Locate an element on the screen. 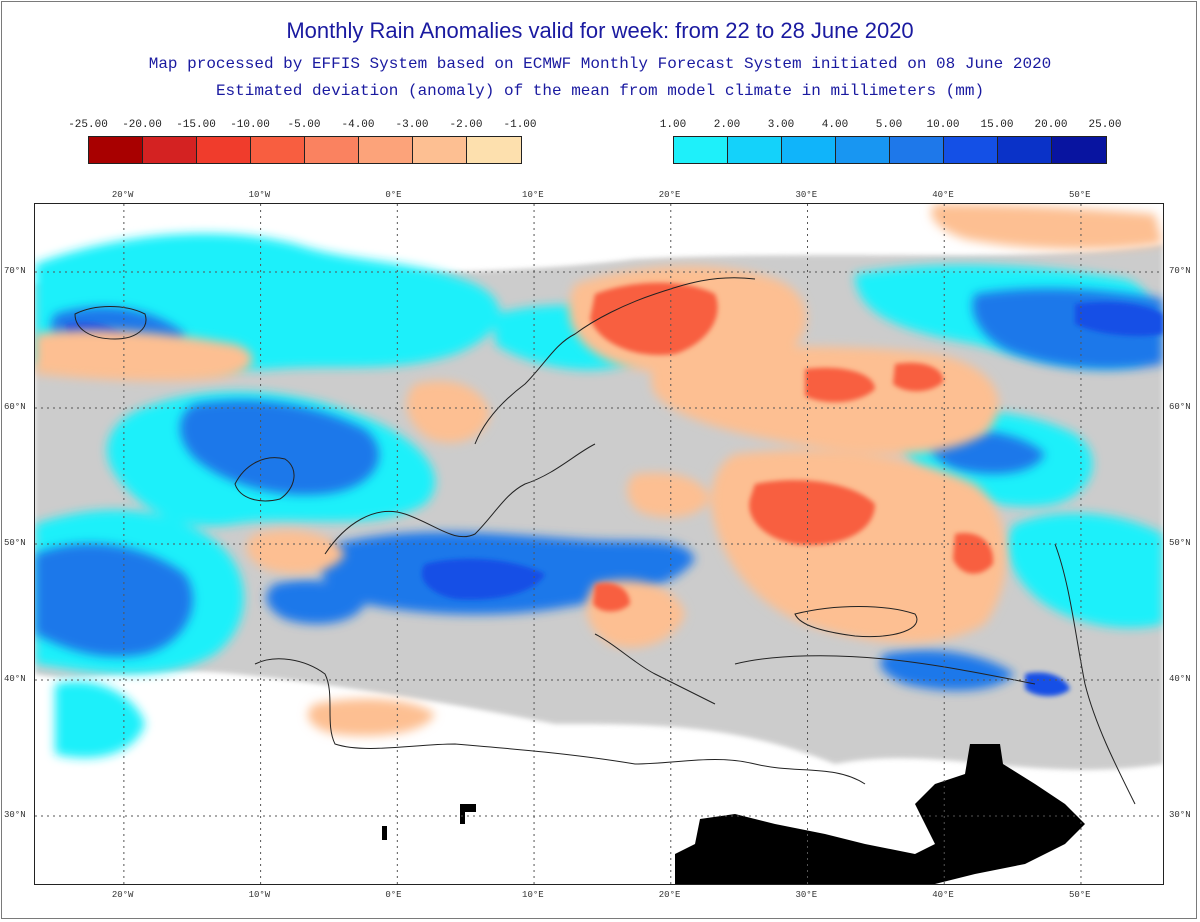  legend_negative-label-4: -5.00 is located at coordinates (304, 125).